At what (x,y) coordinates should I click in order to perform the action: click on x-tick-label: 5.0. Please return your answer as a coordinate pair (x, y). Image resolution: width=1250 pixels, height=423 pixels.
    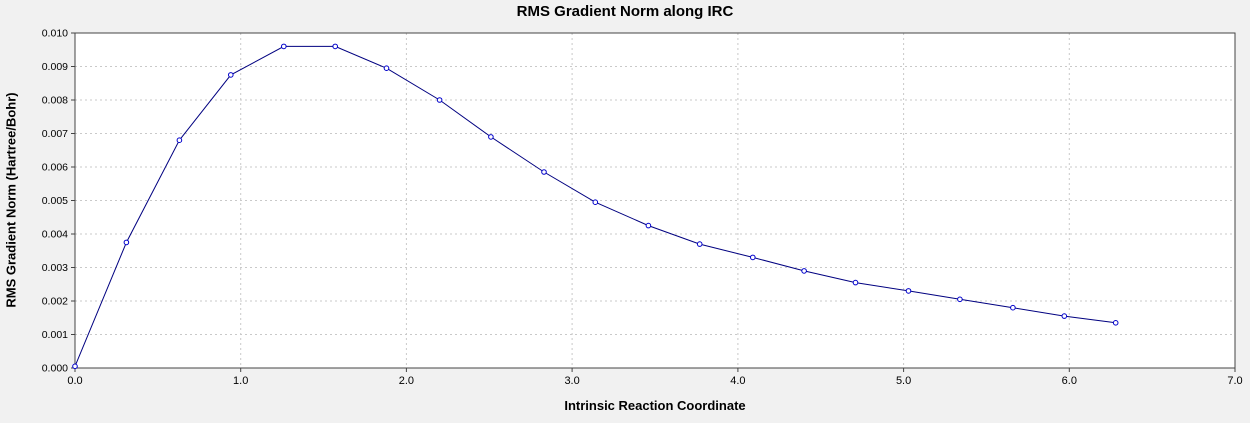
    Looking at the image, I should click on (903, 381).